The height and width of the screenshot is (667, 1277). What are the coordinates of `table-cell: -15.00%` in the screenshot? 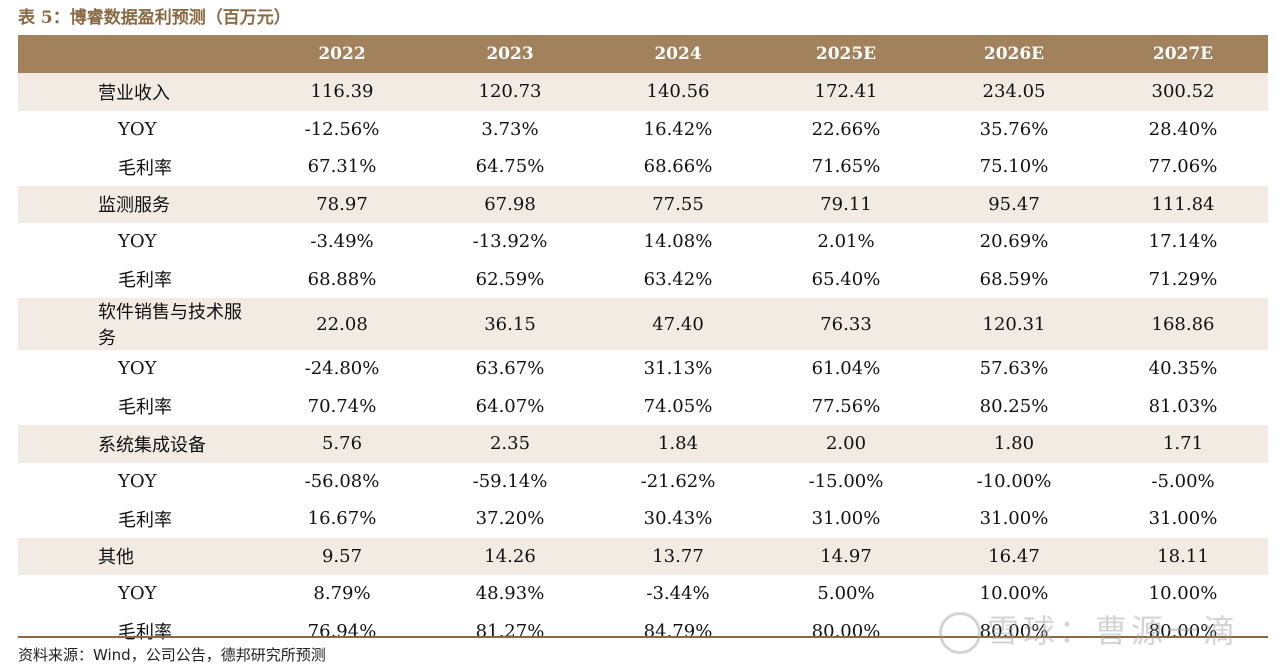 It's located at (846, 481).